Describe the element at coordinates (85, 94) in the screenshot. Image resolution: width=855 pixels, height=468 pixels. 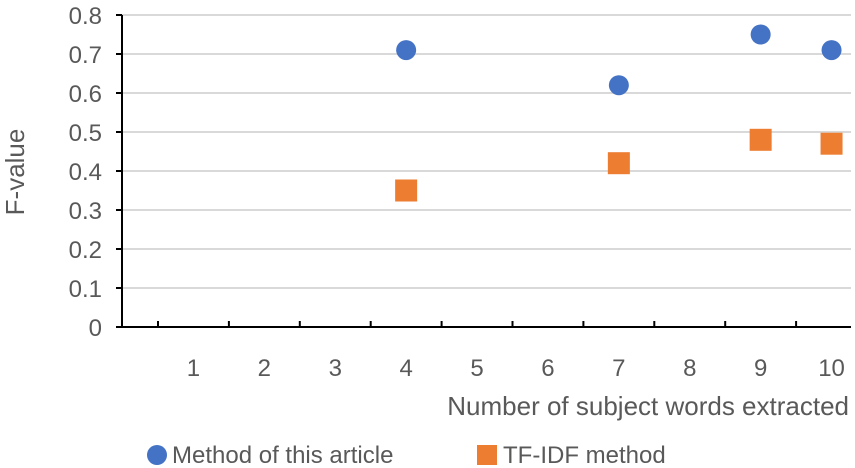
I see `y-tick-label: 0.6` at that location.